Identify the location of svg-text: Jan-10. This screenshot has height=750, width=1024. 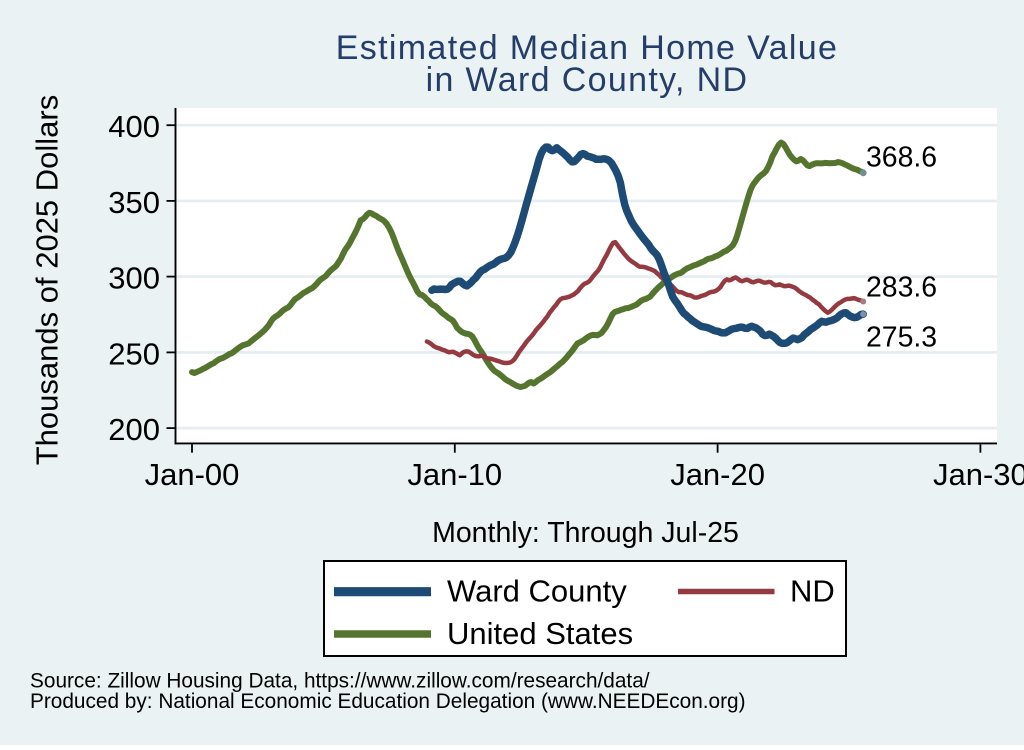
(454, 474).